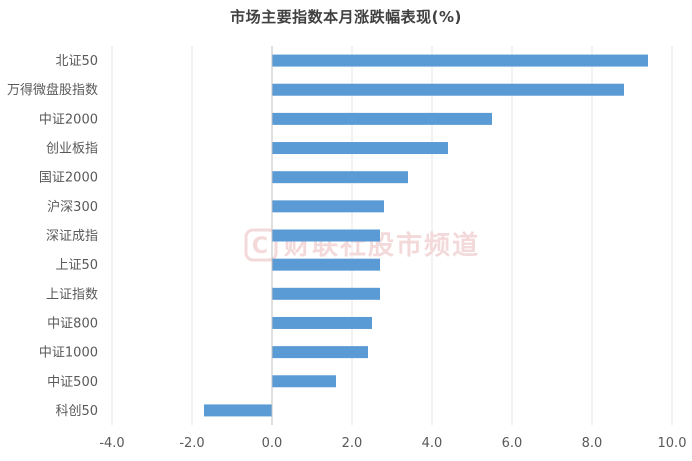  I want to click on category-label: 国证2000, so click(68, 178).